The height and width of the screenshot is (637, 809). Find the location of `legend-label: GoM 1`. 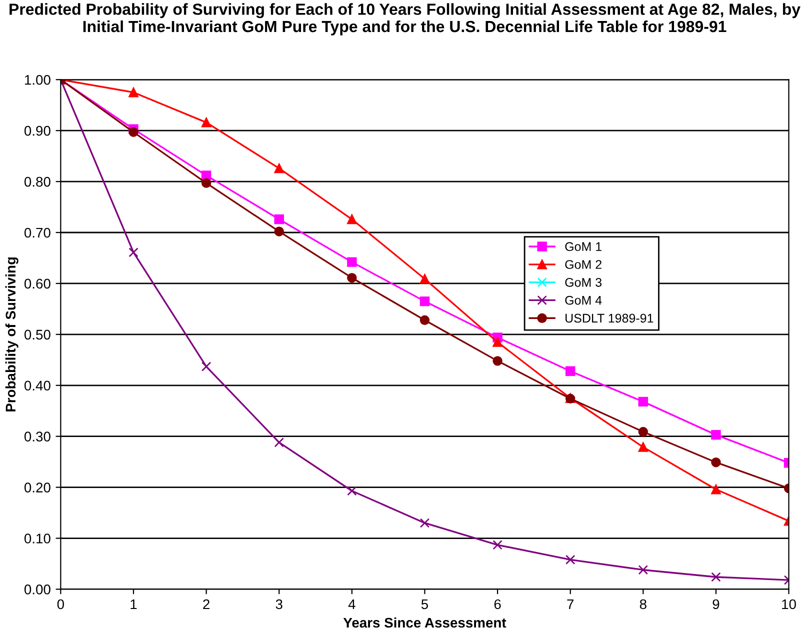

legend-label: GoM 1 is located at coordinates (583, 247).